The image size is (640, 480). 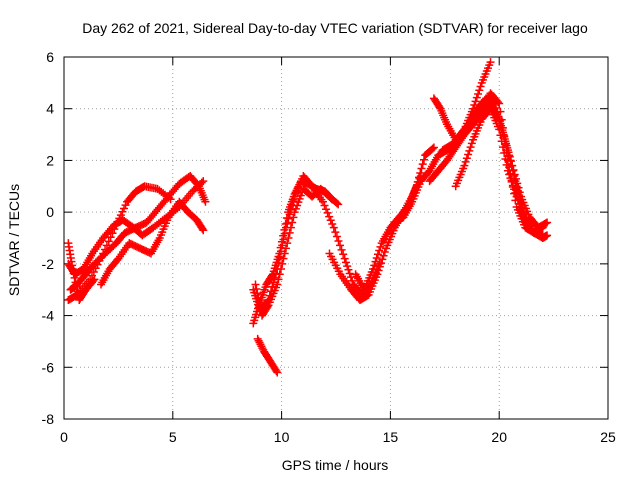 What do you see at coordinates (50, 57) in the screenshot?
I see `y-tick-label: 6` at bounding box center [50, 57].